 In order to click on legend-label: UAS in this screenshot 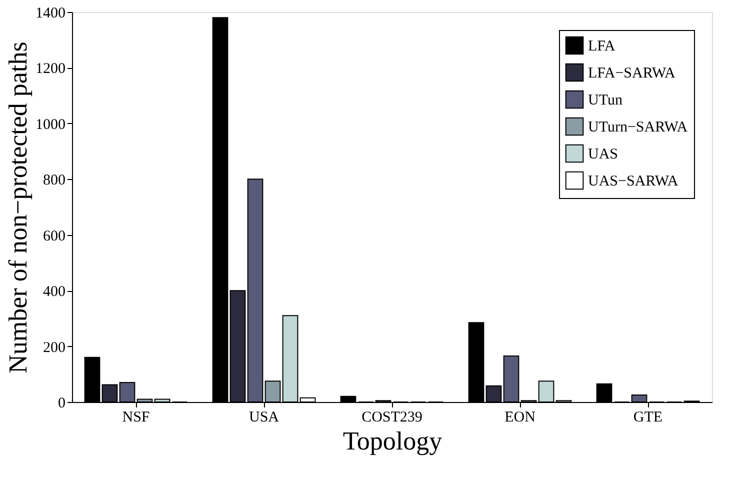, I will do `click(603, 154)`.